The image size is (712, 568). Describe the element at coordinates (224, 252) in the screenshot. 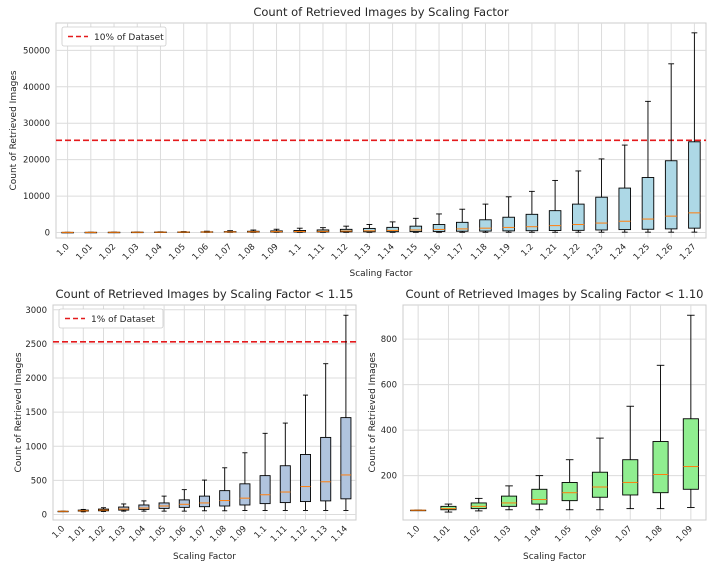

I see `x-tick-label: 1.07` at that location.